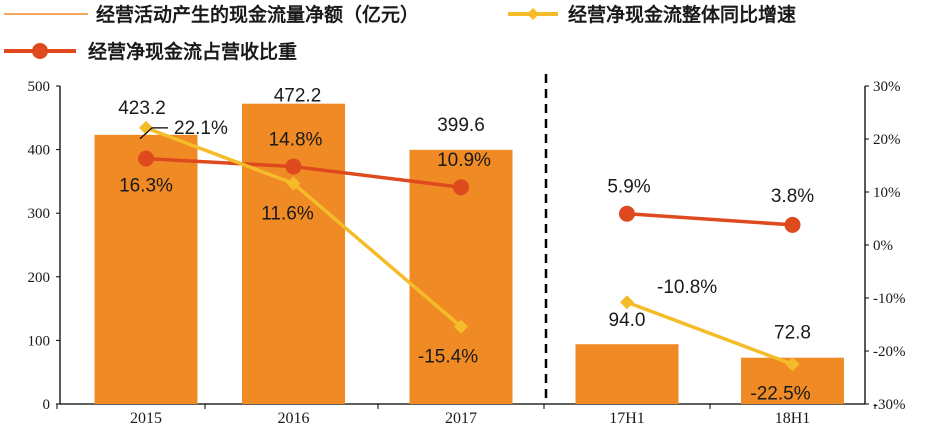  I want to click on legend-item-yoy_growth: 经营净现金流整体同比增速, so click(652, 14).